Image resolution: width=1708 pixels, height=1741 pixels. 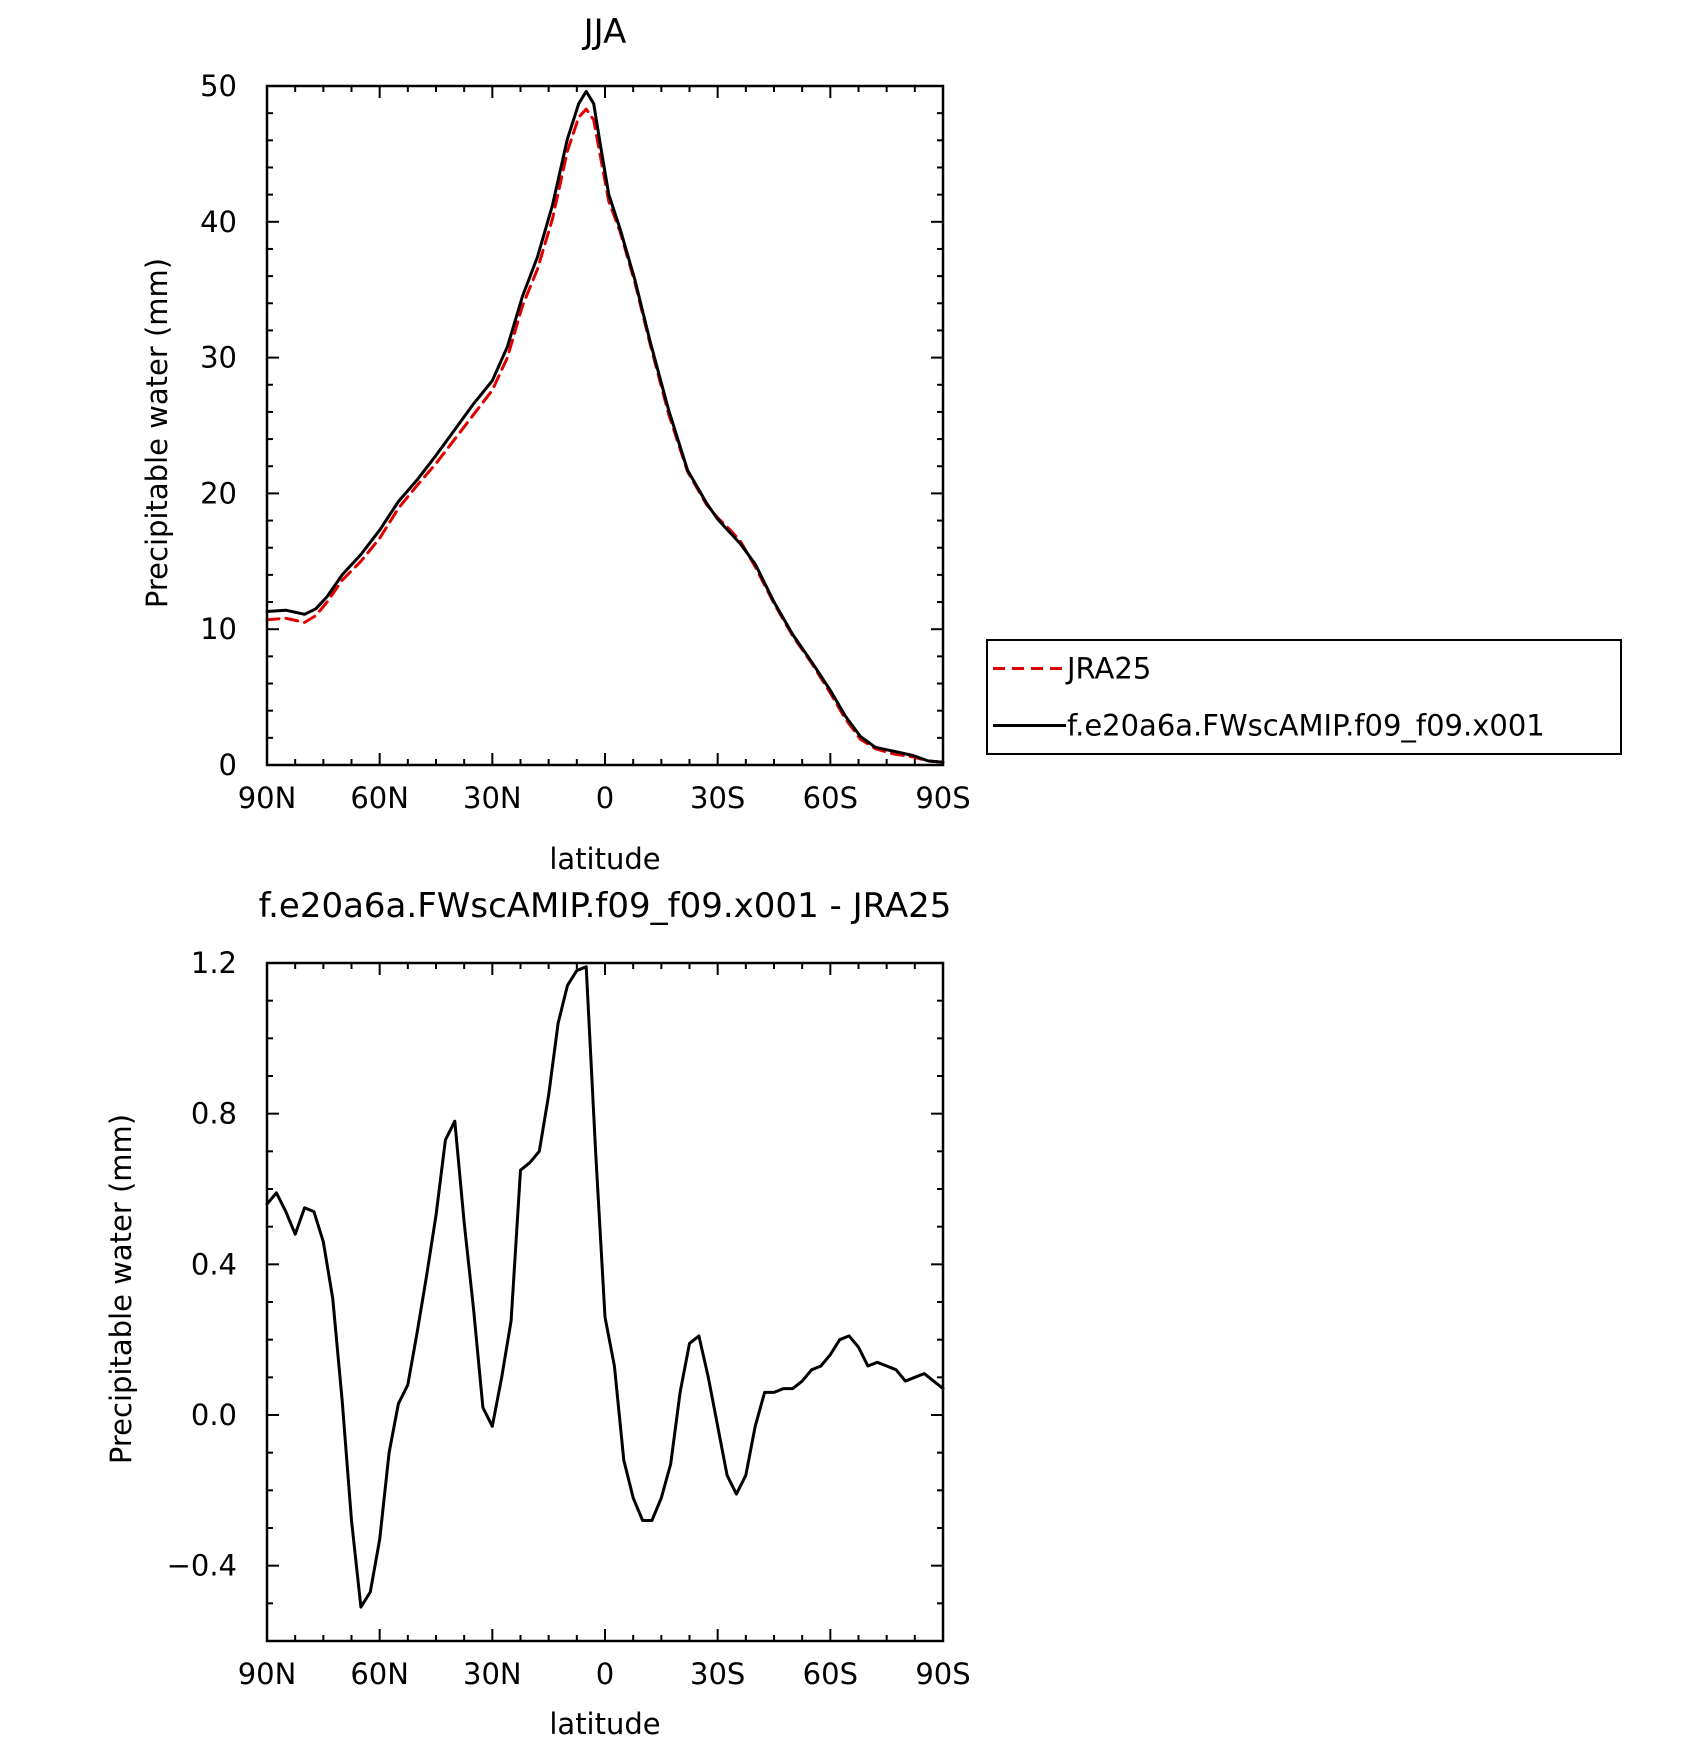 What do you see at coordinates (218, 629) in the screenshot?
I see `y-tick-label: 10` at bounding box center [218, 629].